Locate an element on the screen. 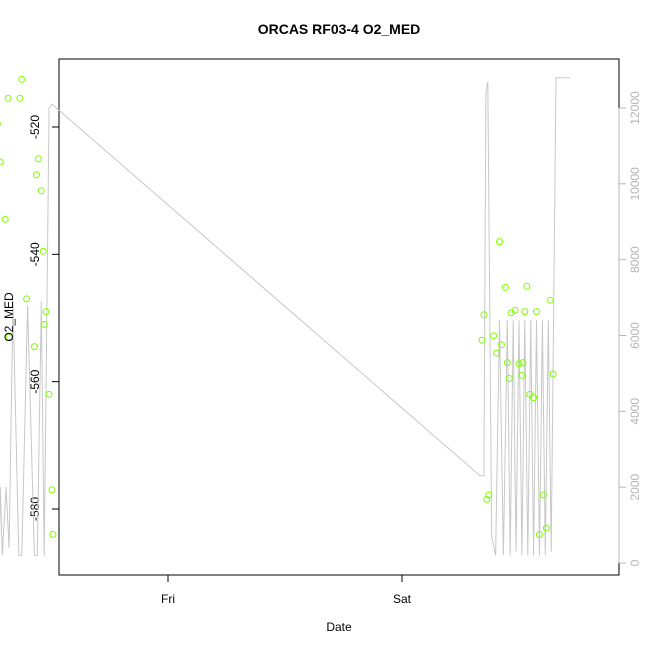 The image size is (650, 650). left-y-axis: -520 -540 -560 -580 is located at coordinates (44, 318).